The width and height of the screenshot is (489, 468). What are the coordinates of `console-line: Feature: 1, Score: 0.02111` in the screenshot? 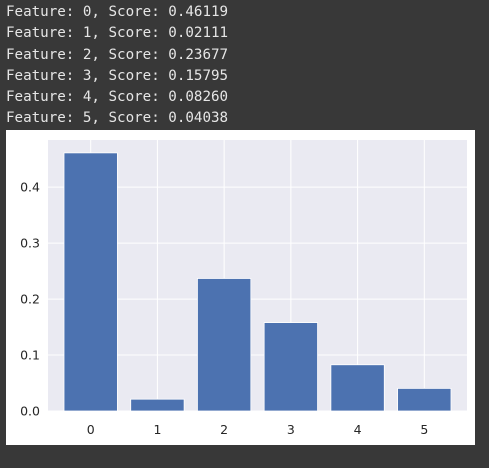 It's located at (117, 33).